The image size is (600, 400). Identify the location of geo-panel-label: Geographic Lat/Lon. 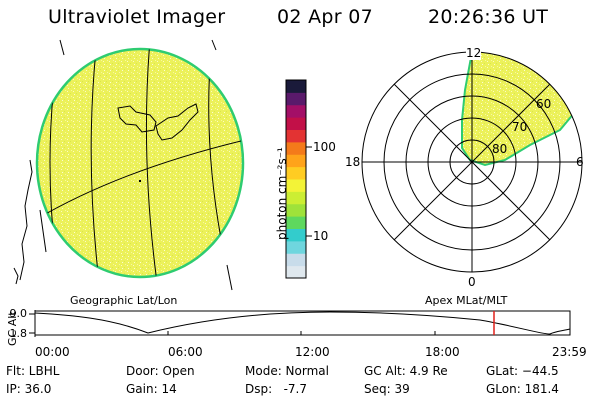
(124, 300).